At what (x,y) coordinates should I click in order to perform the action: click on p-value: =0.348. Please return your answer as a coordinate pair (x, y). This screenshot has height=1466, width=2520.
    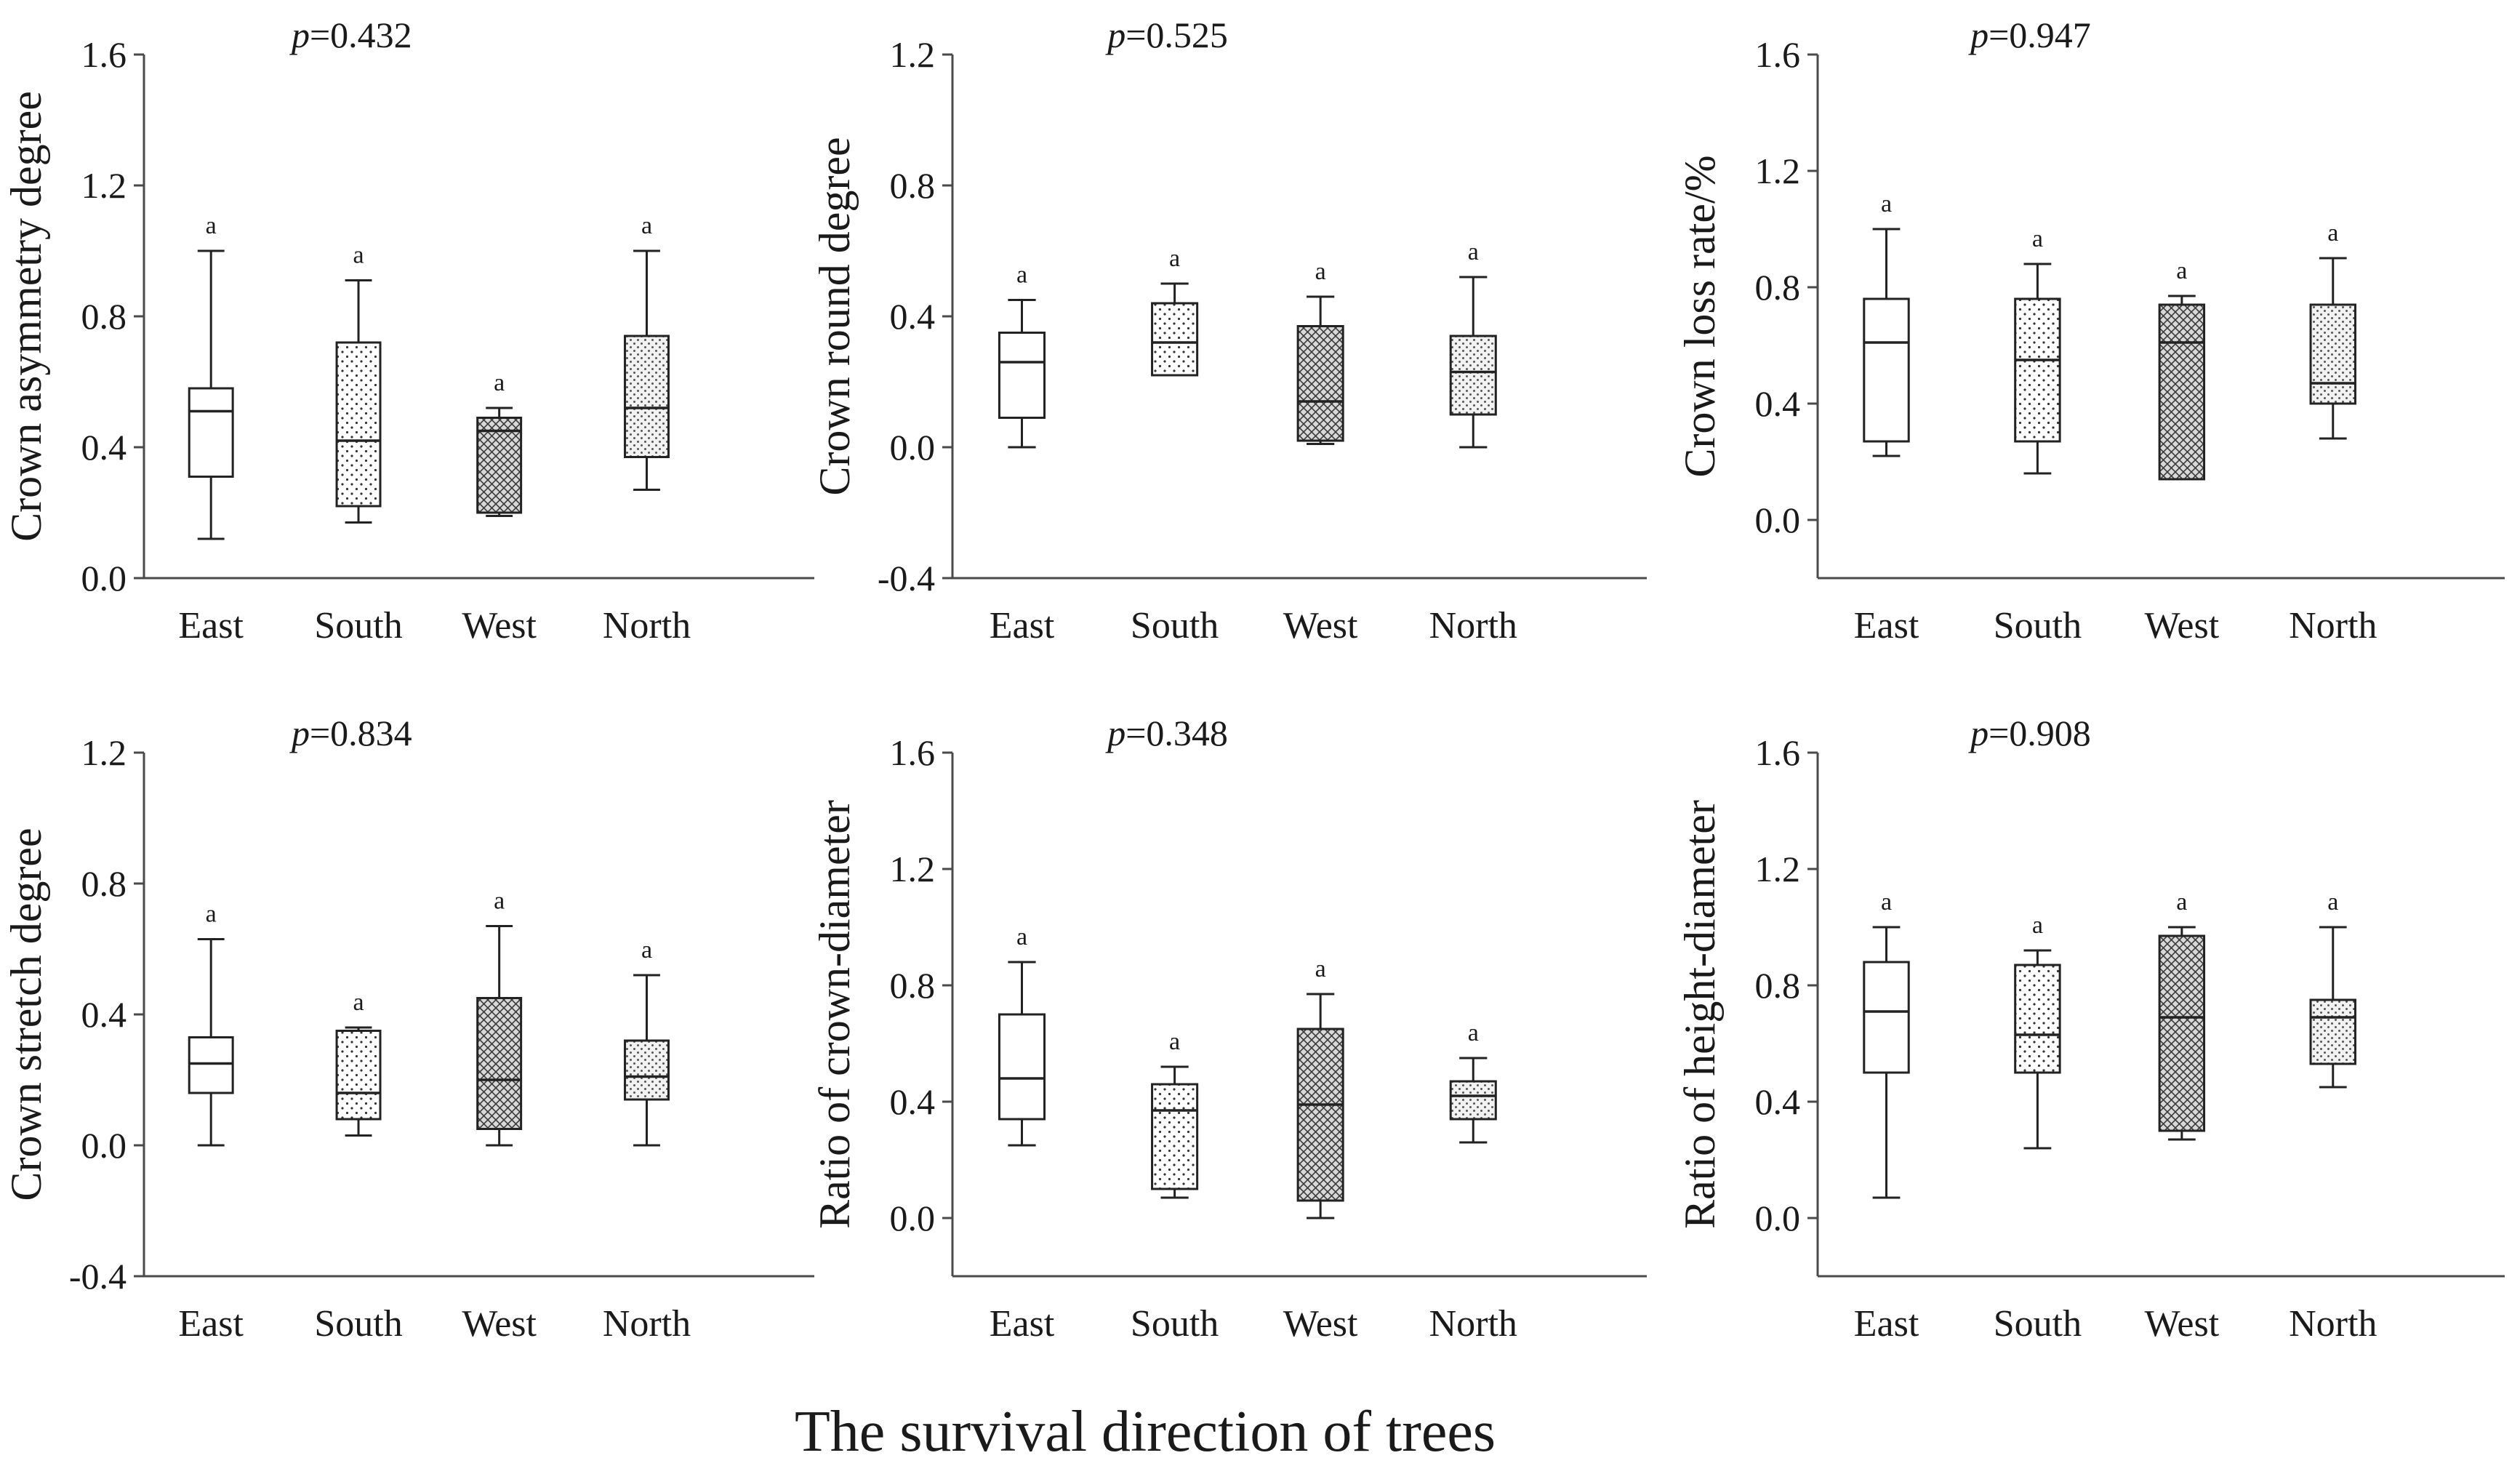
    Looking at the image, I should click on (1176, 733).